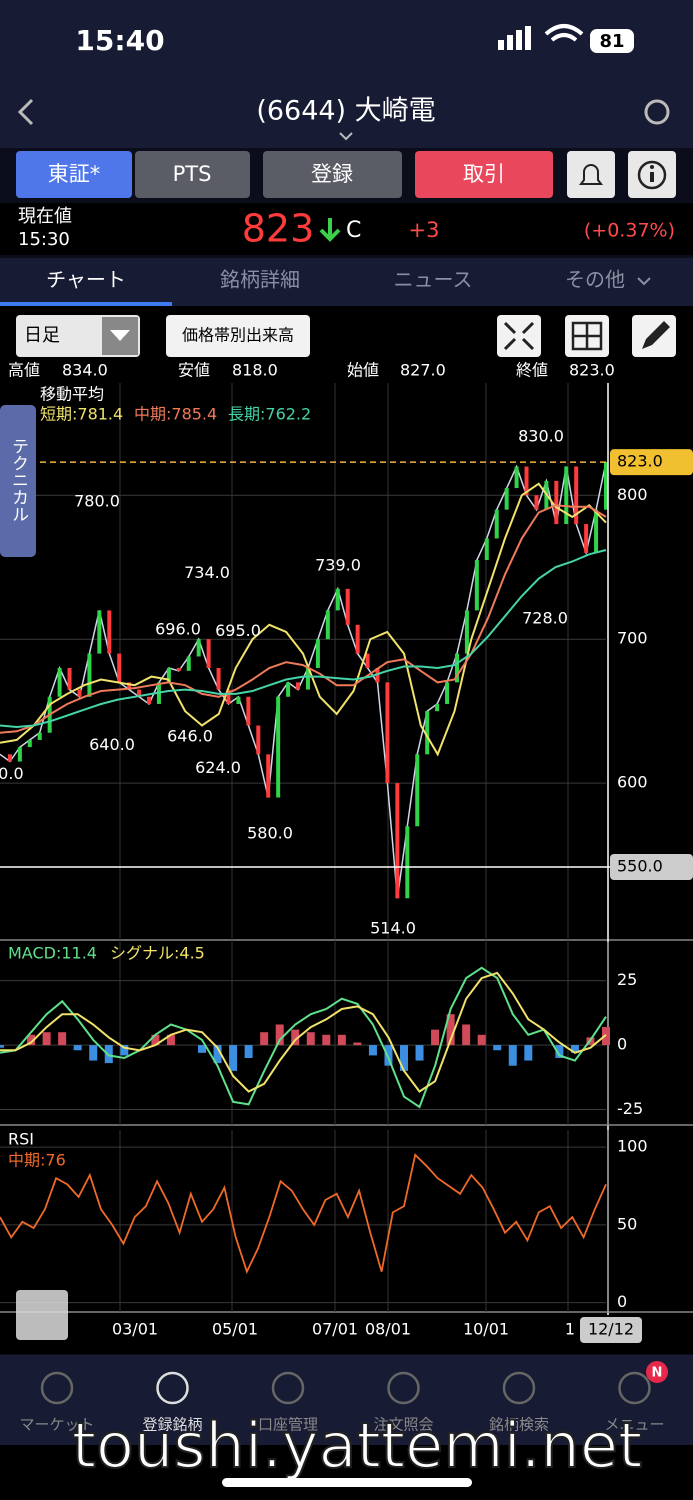 Image resolution: width=693 pixels, height=1500 pixels. I want to click on bell-icon, so click(591, 174).